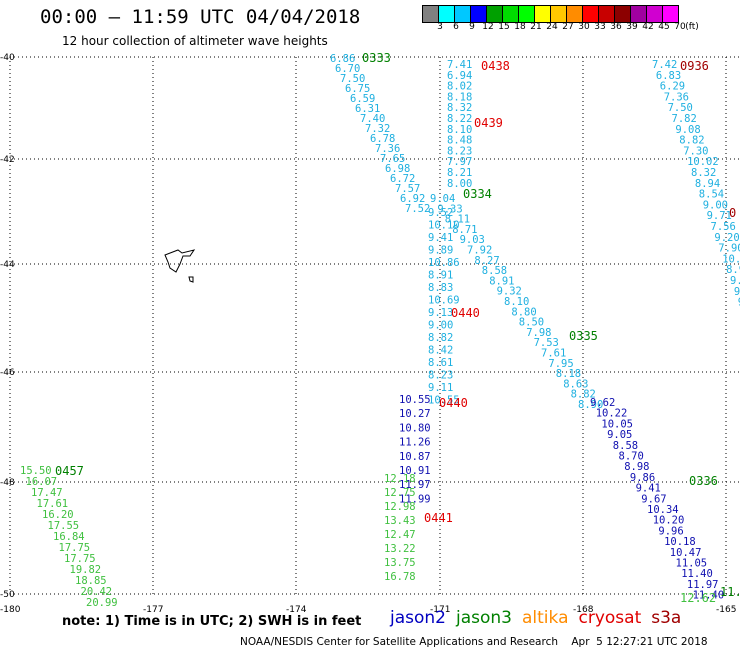  I want to click on swh-reading: 9.67, so click(653, 499).